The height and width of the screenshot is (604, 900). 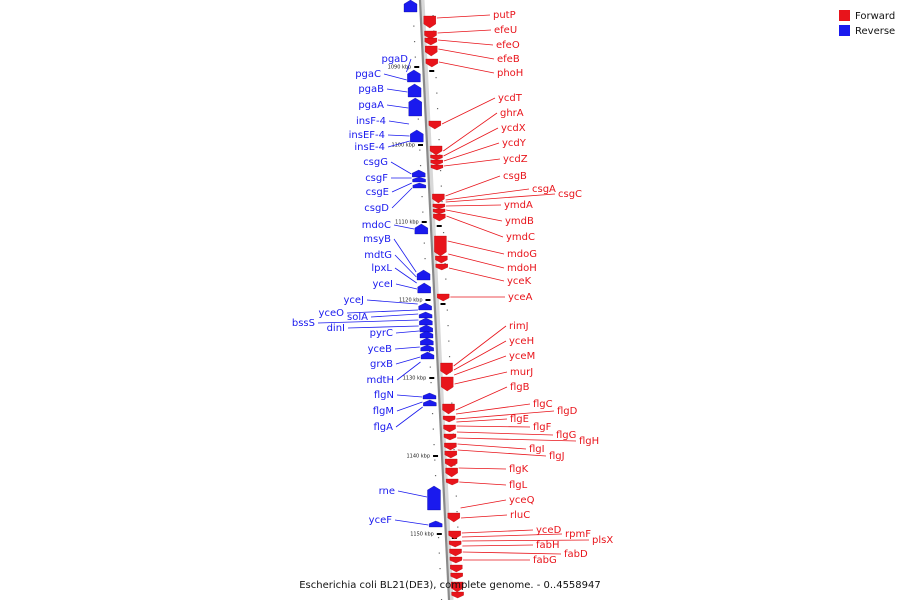 What do you see at coordinates (380, 380) in the screenshot?
I see `reverse-gene-label: mdtH` at bounding box center [380, 380].